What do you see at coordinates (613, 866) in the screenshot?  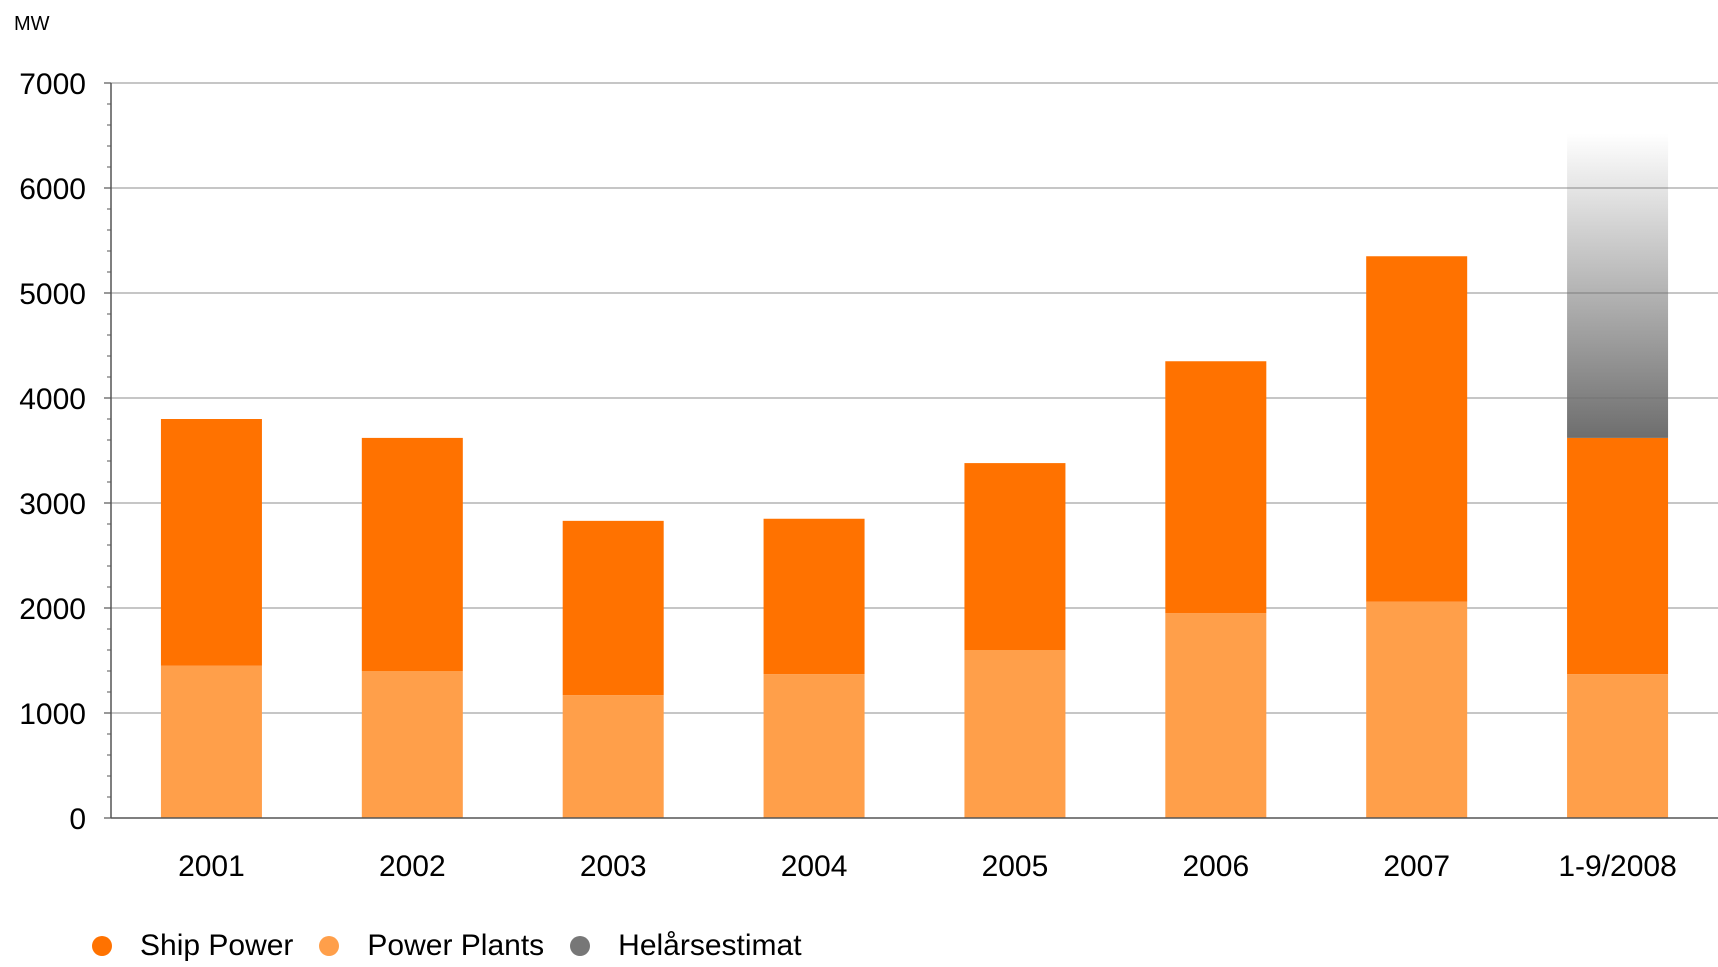 I see `x-tick-label: 2003` at bounding box center [613, 866].